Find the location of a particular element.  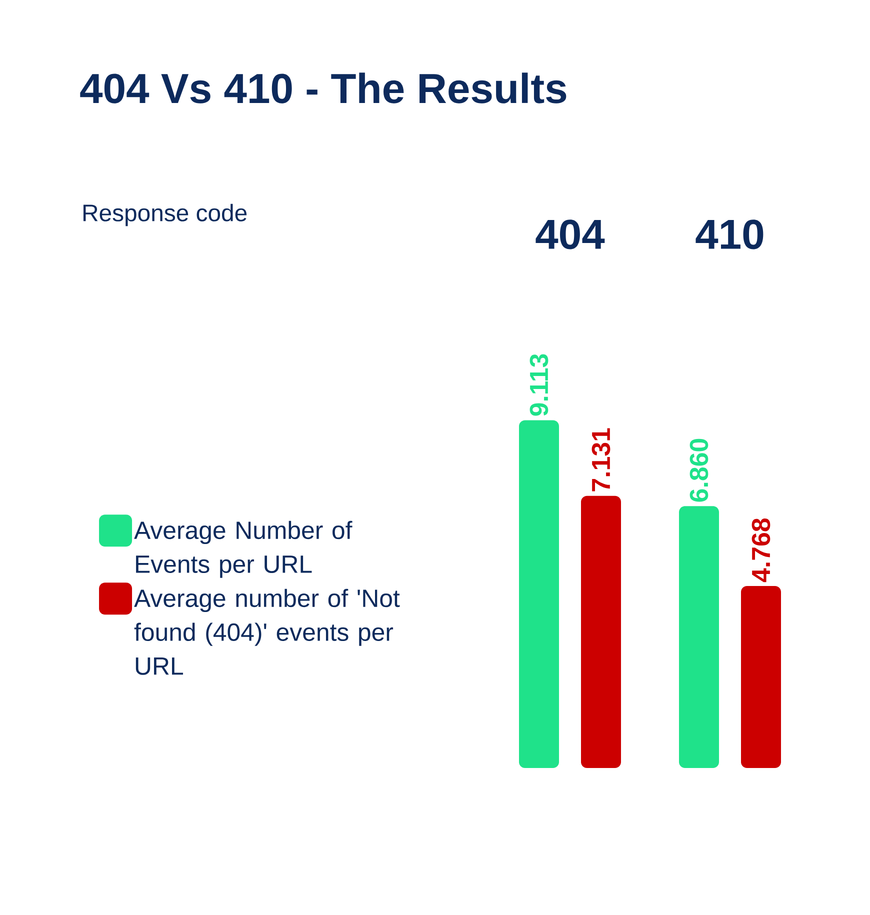

data-label: 4.768 is located at coordinates (761, 550).